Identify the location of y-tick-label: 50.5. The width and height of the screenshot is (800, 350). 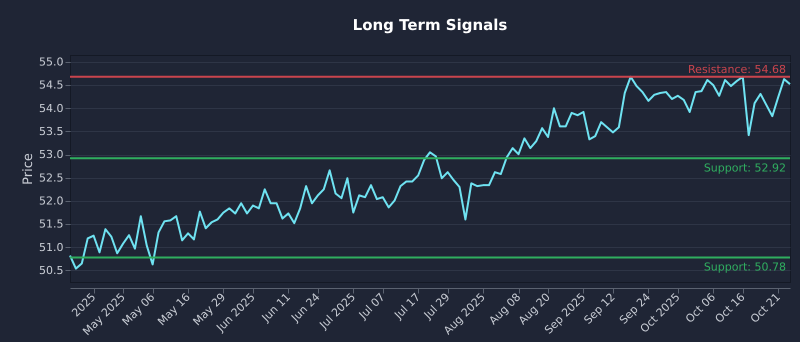
(51, 270).